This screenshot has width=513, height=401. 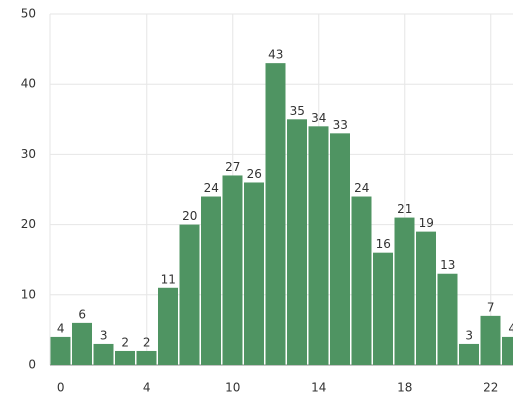 I want to click on y-tick-label: 40, so click(x=28, y=84).